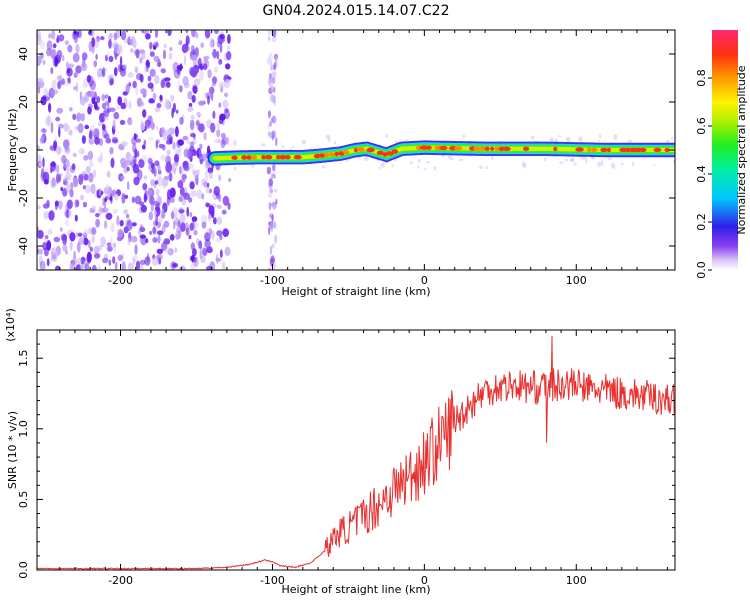 Image resolution: width=750 pixels, height=600 pixels. What do you see at coordinates (23, 150) in the screenshot?
I see `y-tick-label: 0` at bounding box center [23, 150].